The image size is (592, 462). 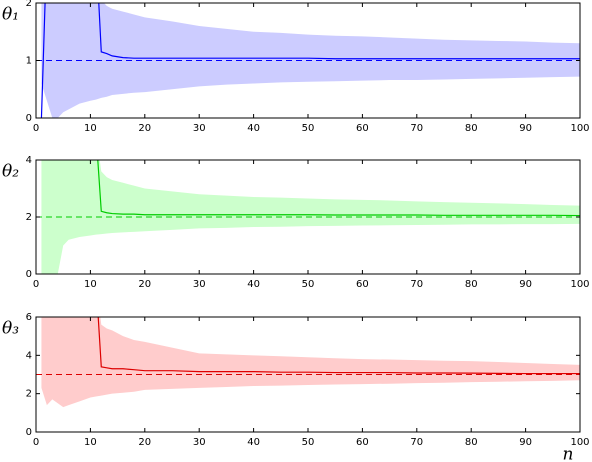 I want to click on y-tick-label: 1, so click(x=29, y=61).